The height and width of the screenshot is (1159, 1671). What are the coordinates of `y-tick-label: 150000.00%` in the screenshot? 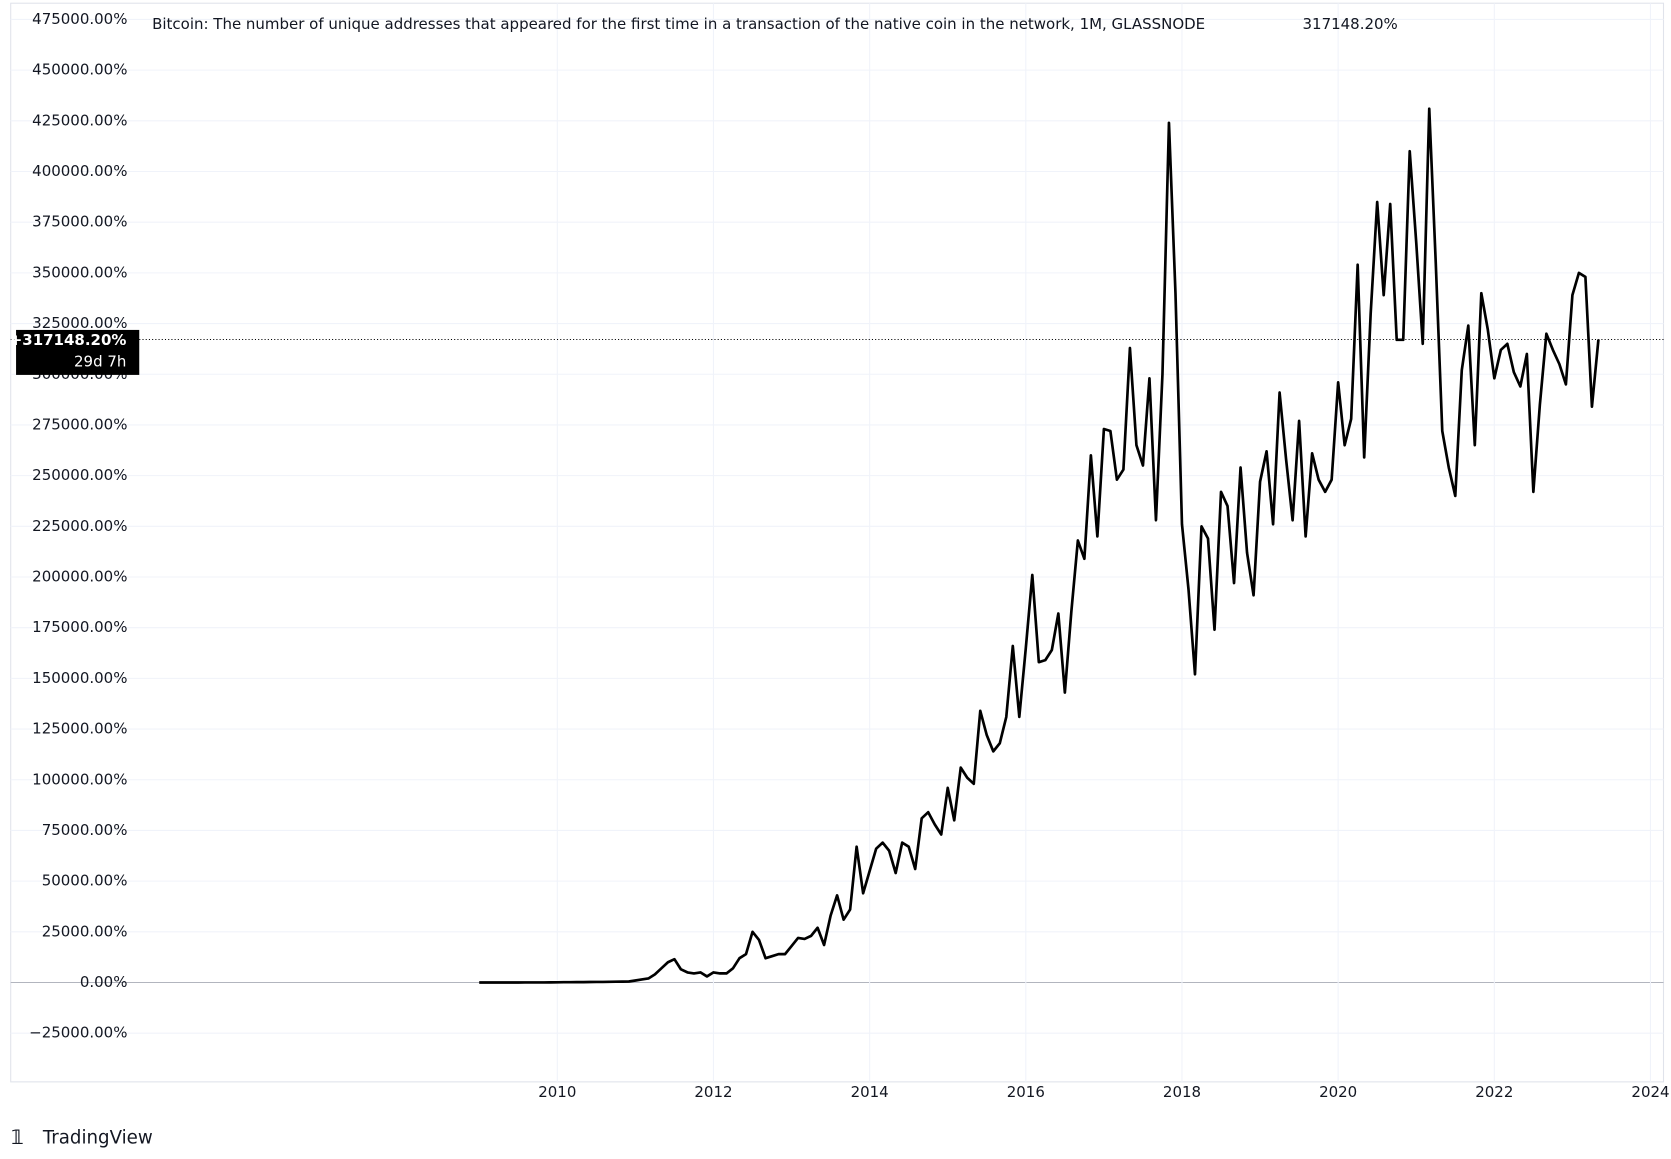 It's located at (79, 678).